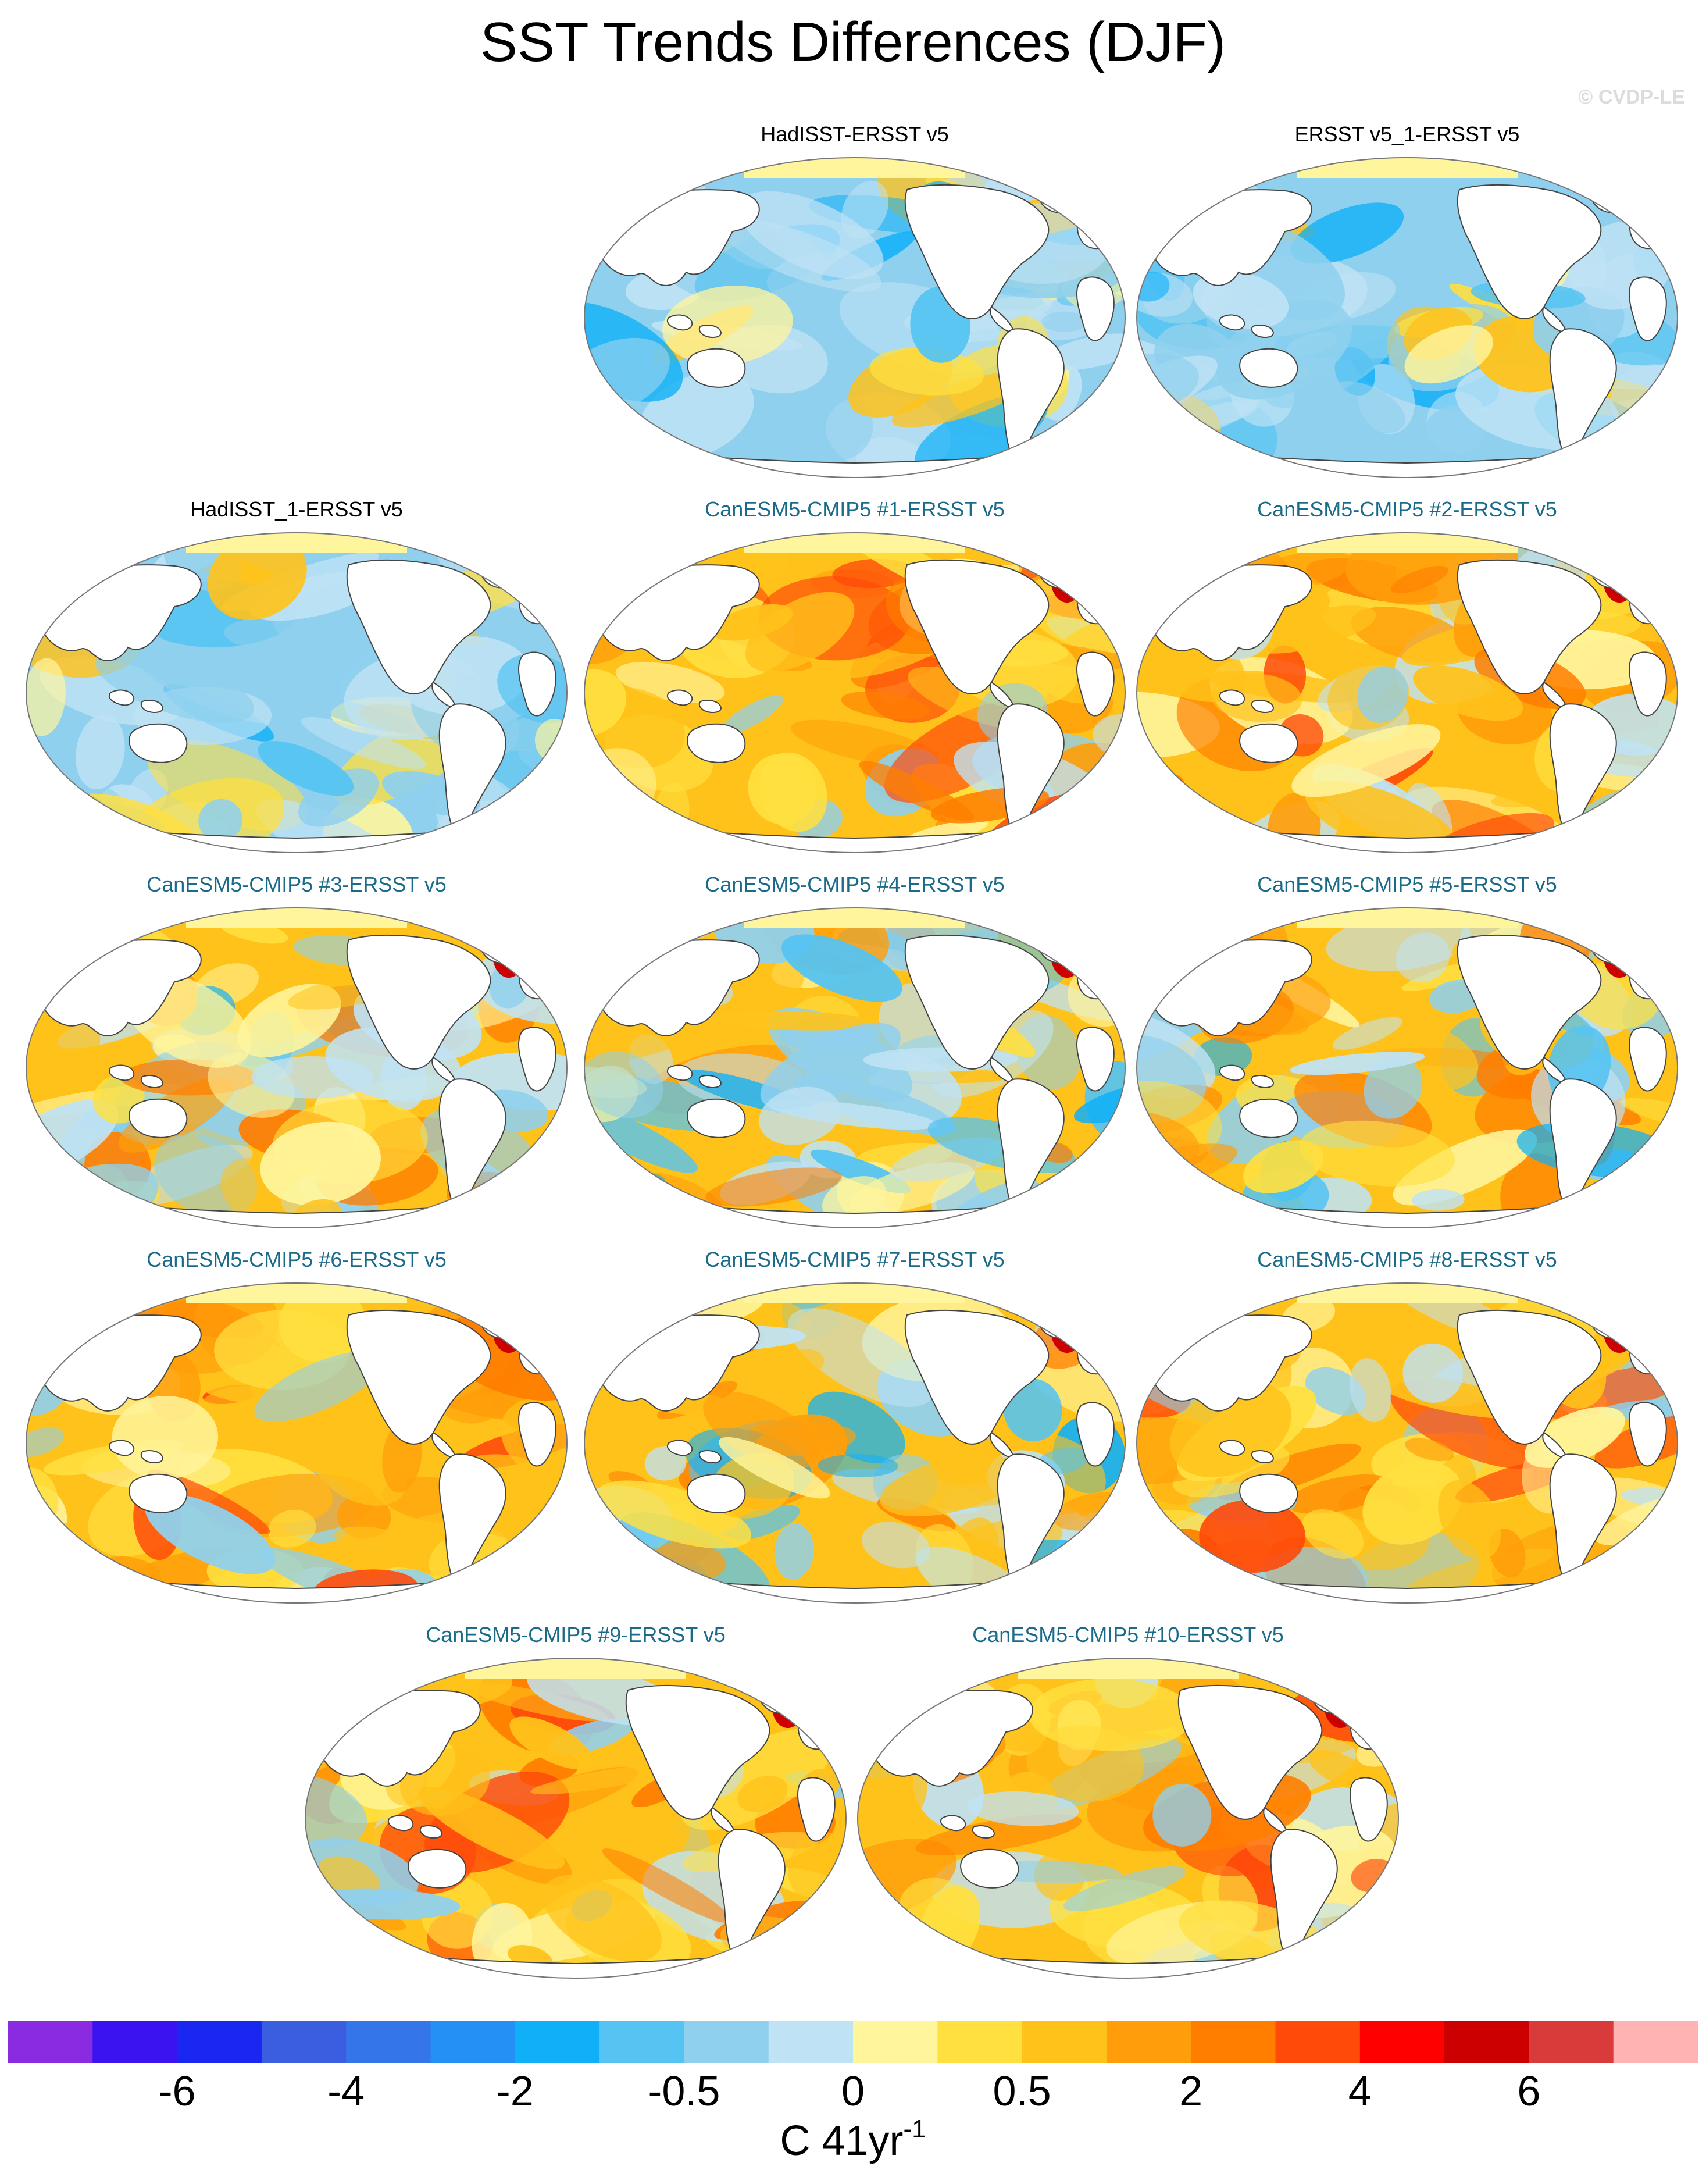  I want to click on colorbar-ticks: -6 -4 -2 -0.5 0 0.5 2 4 6, so click(853, 2094).